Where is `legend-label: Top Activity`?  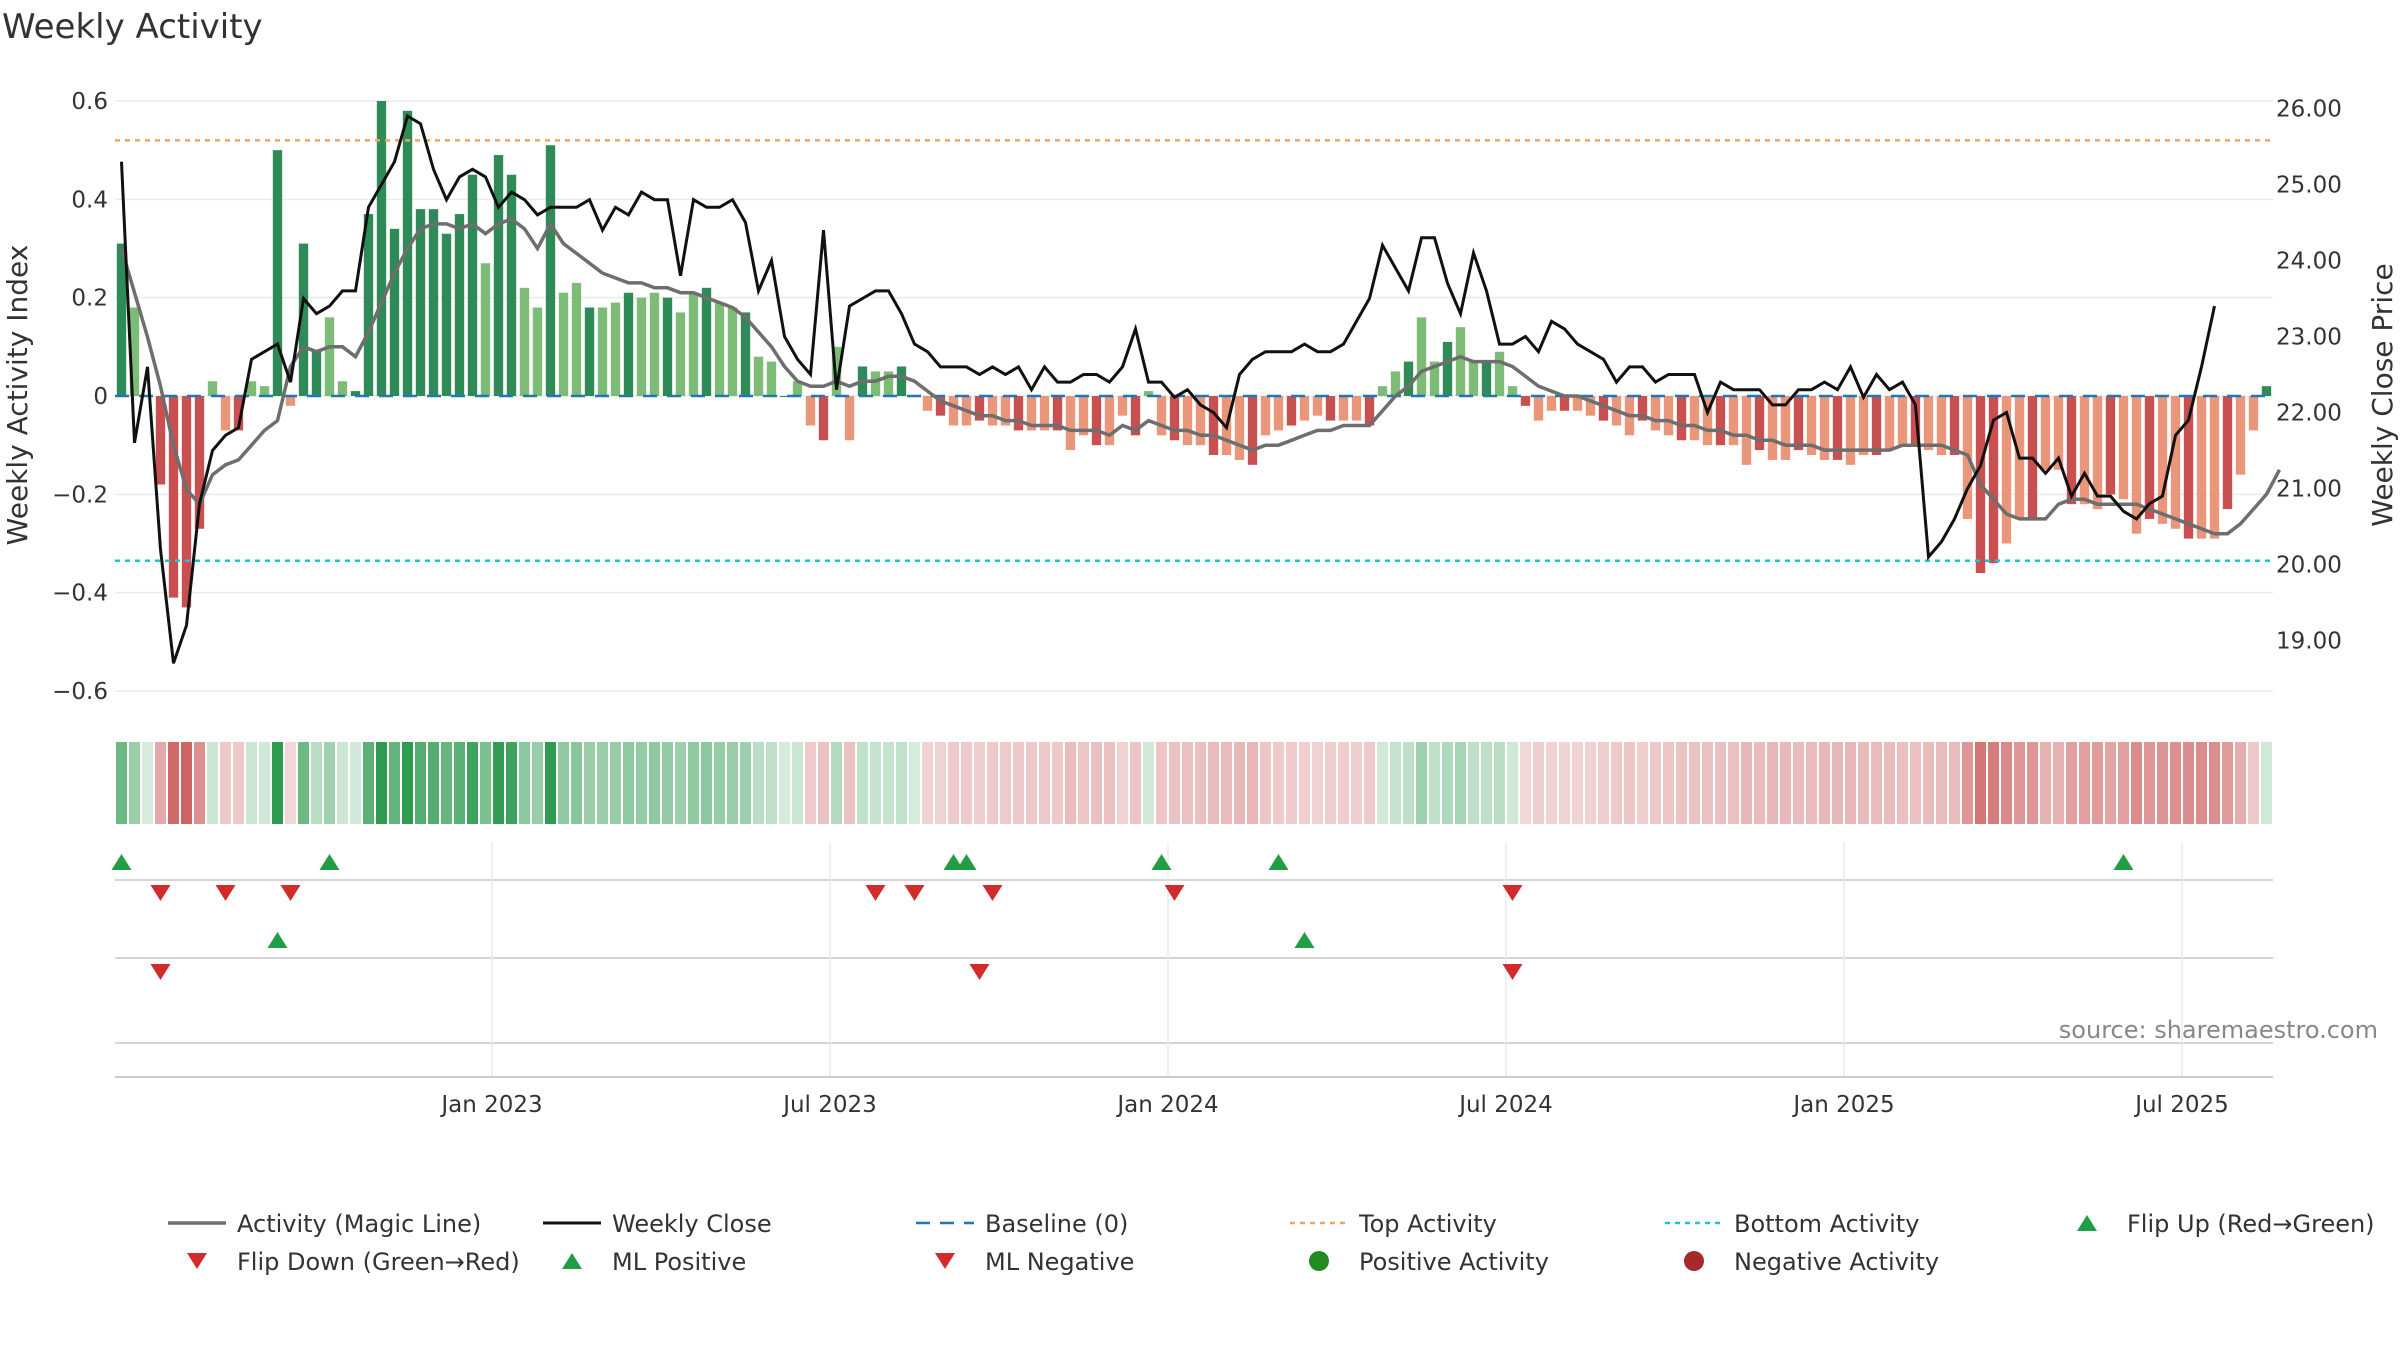
legend-label: Top Activity is located at coordinates (1427, 1224).